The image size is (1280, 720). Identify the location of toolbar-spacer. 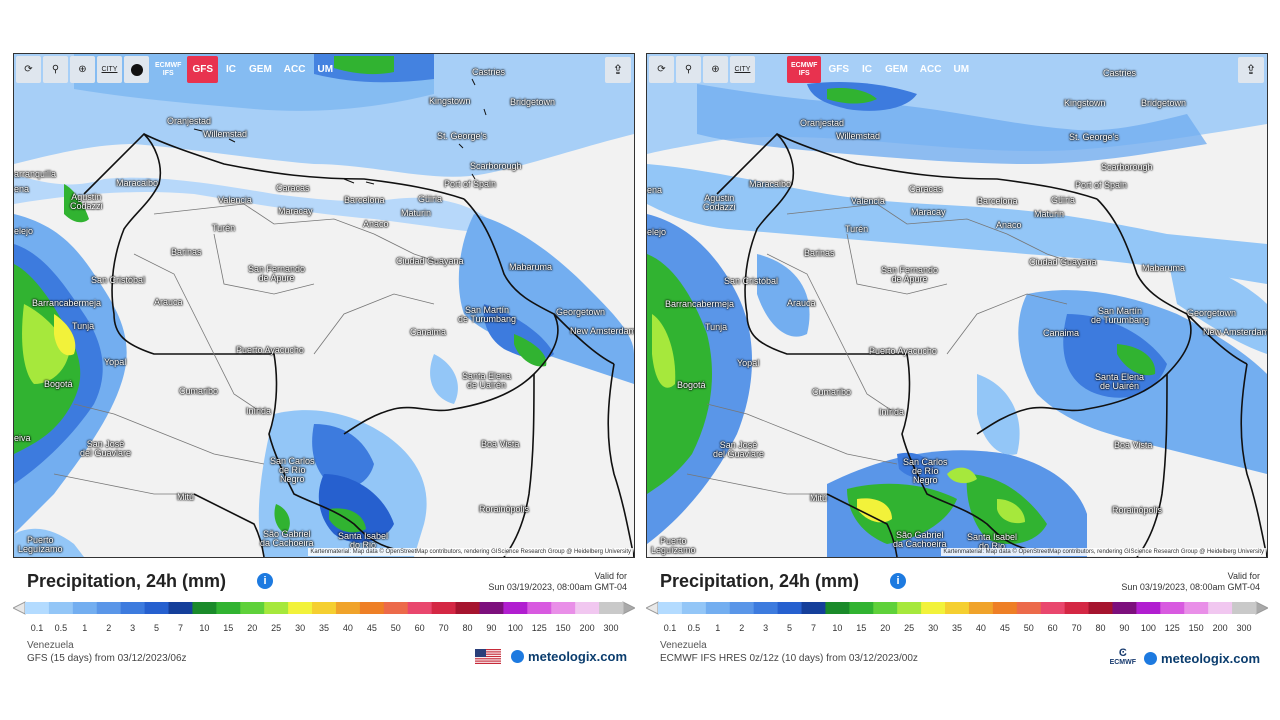
(771, 69).